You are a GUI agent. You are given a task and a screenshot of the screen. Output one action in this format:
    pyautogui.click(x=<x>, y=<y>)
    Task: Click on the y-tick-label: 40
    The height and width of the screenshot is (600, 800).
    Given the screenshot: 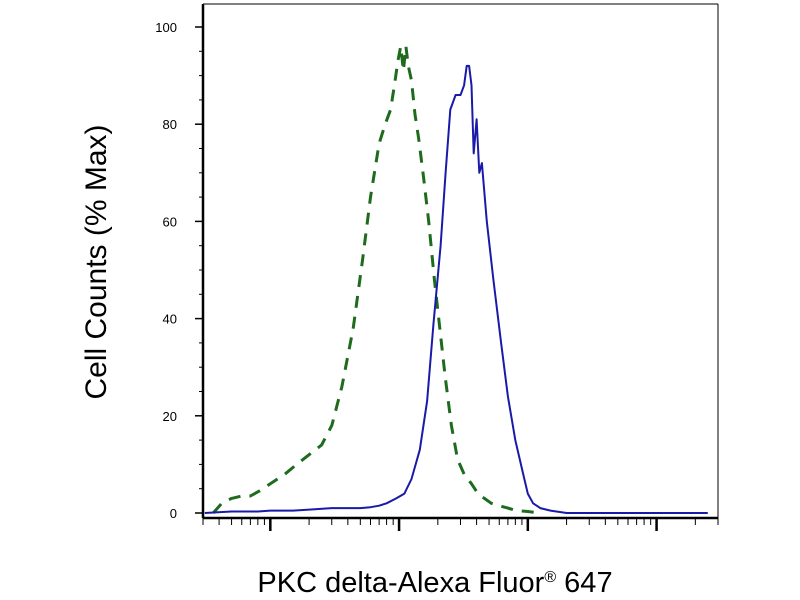 What is the action you would take?
    pyautogui.click(x=170, y=319)
    